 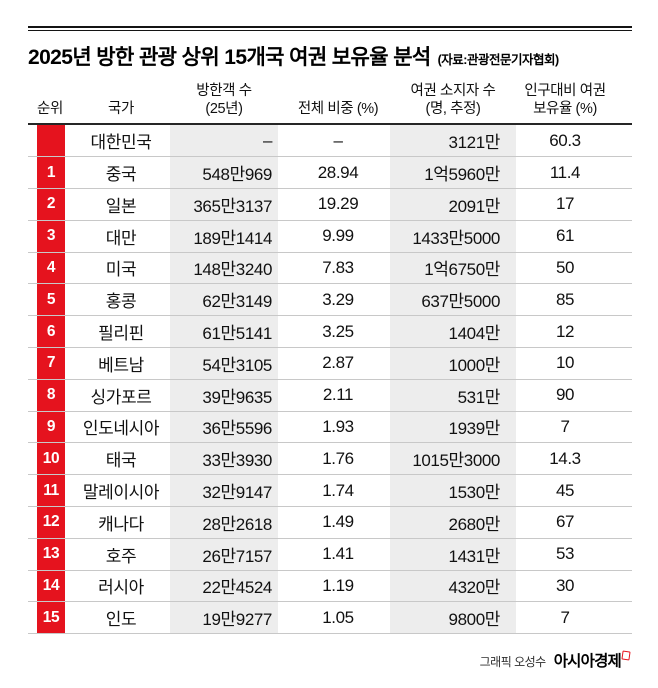 I want to click on page-title: 2025년 방한 관광 상위 15개국 여권 보유율 분석, so click(x=229, y=57).